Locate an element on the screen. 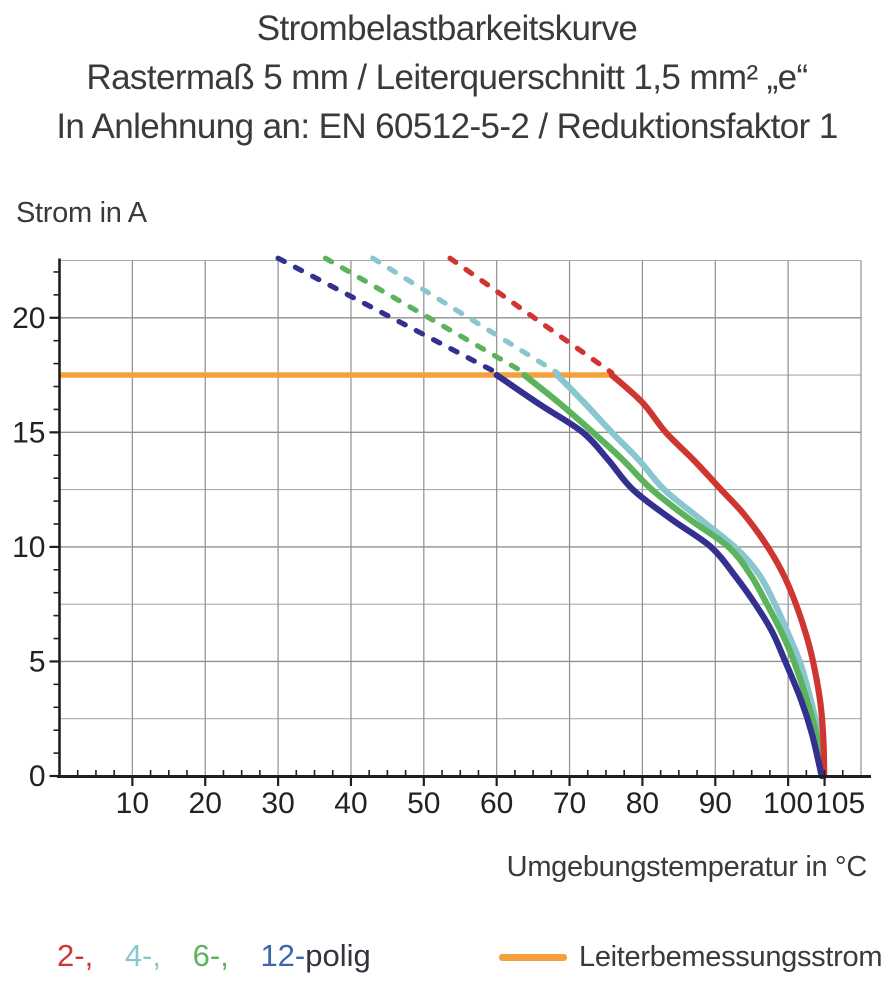 The image size is (894, 1000). y-axis-title: Strom in A is located at coordinates (81, 213).